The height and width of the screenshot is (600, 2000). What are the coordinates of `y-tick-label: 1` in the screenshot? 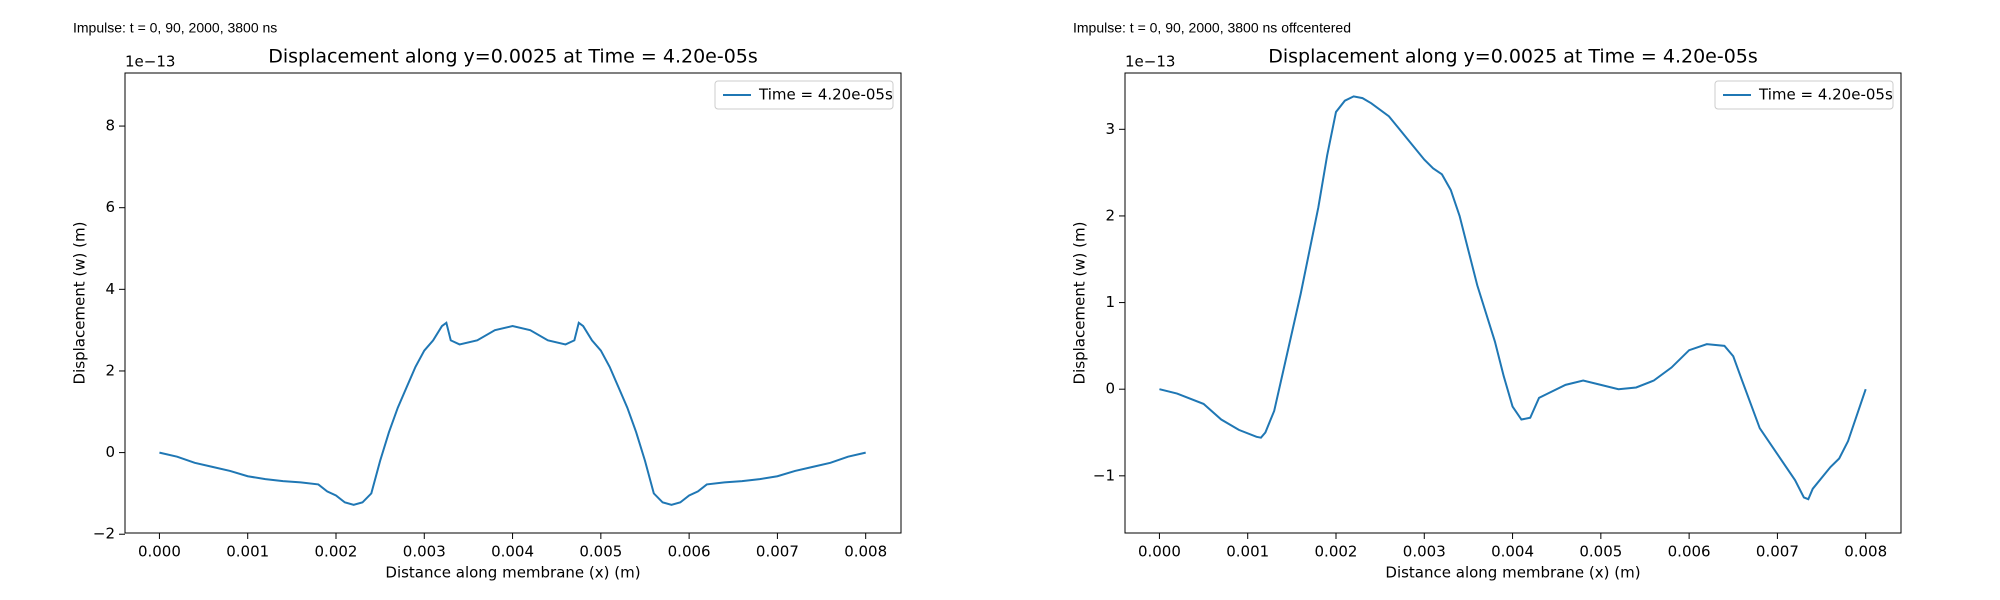 It's located at (1110, 302).